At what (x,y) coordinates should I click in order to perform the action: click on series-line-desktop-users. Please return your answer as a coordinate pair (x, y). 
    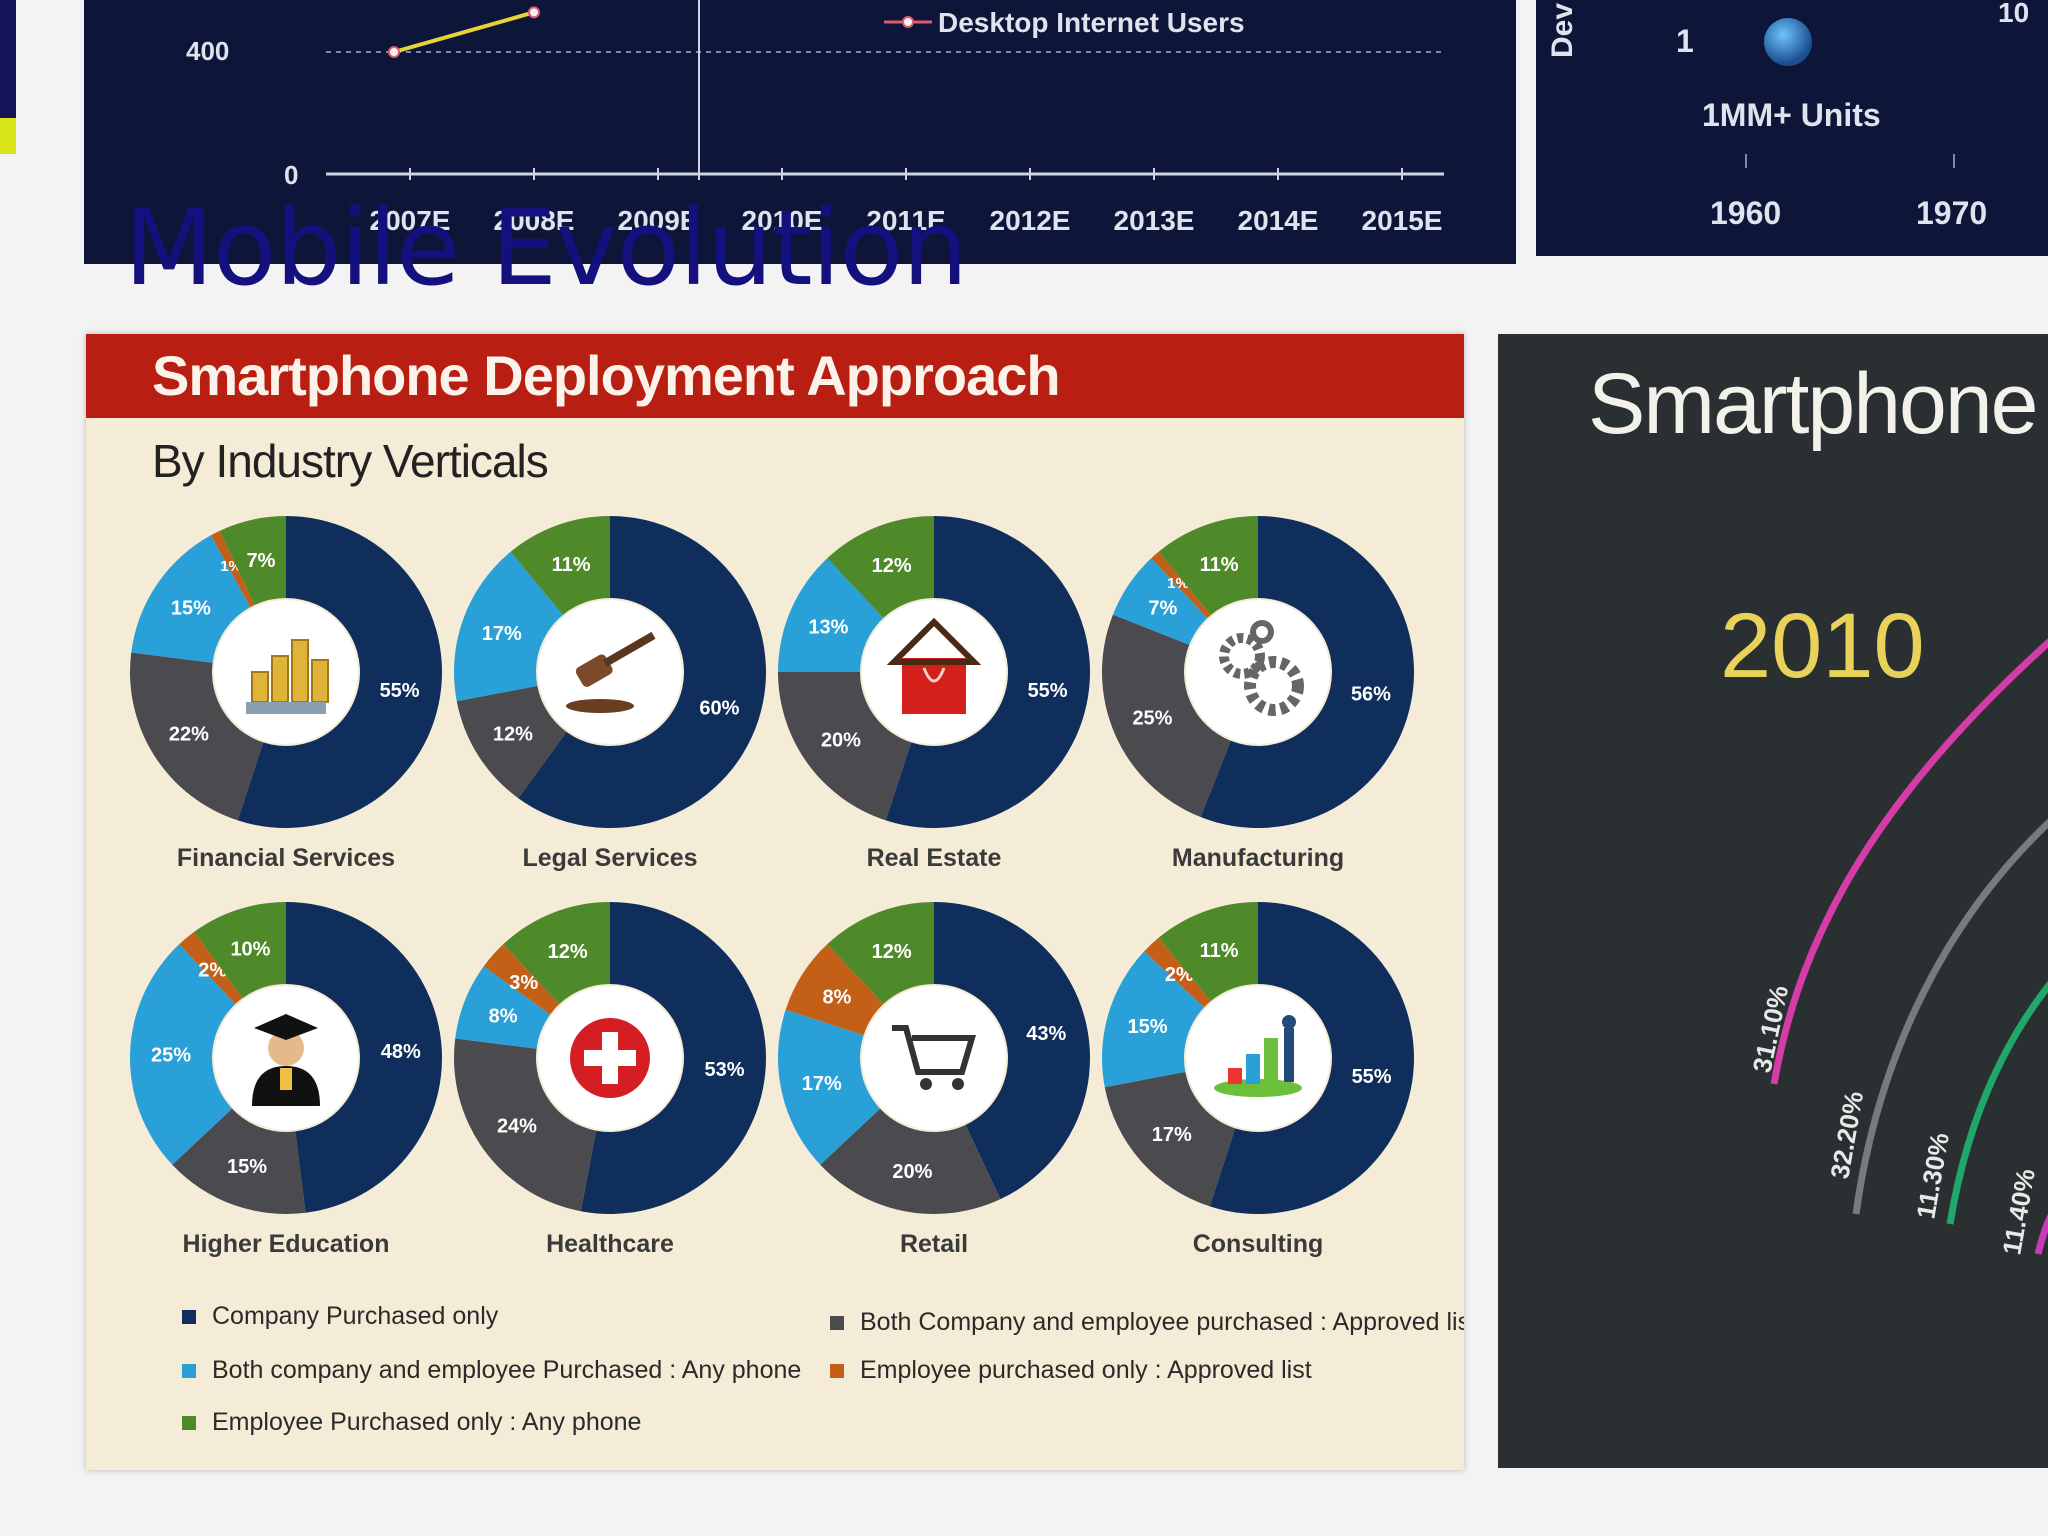
    Looking at the image, I should click on (464, 32).